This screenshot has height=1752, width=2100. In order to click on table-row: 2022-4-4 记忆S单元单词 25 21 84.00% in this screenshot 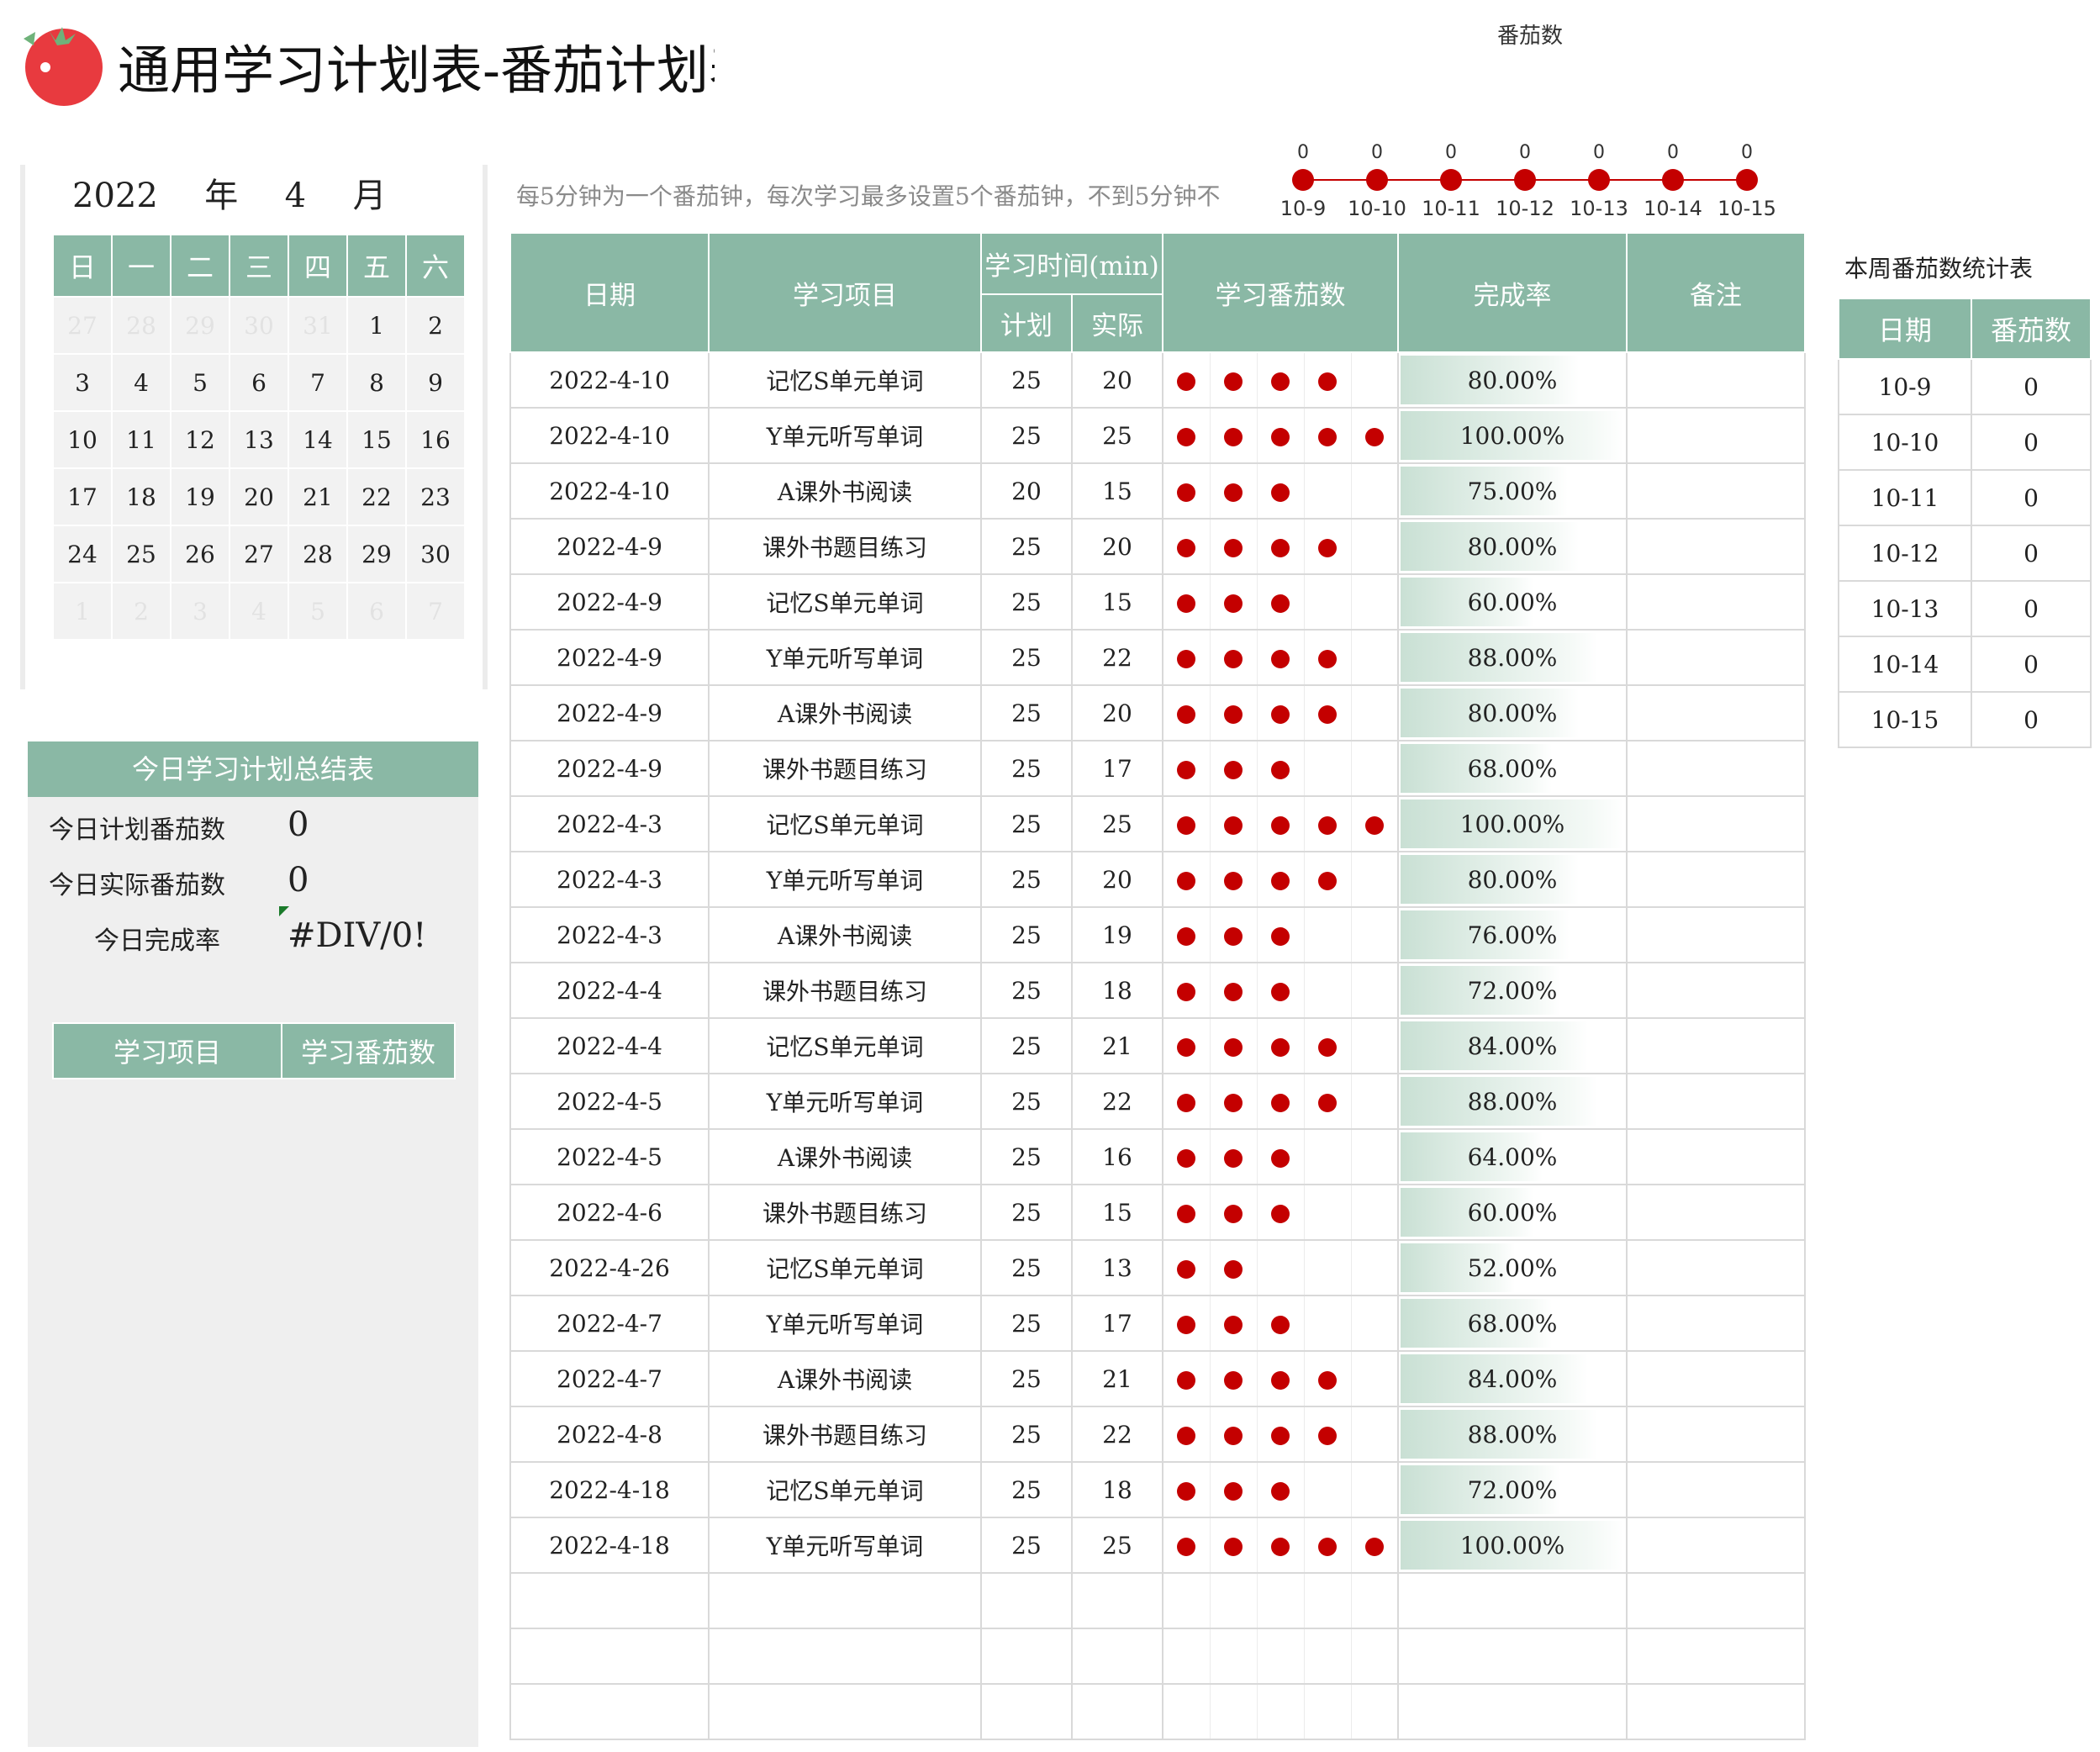, I will do `click(1157, 1045)`.